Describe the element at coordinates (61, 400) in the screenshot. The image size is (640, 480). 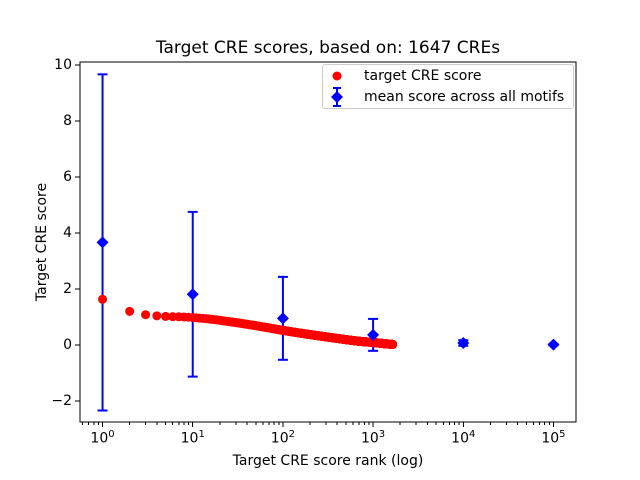
I see `y-tick-label: −2` at that location.